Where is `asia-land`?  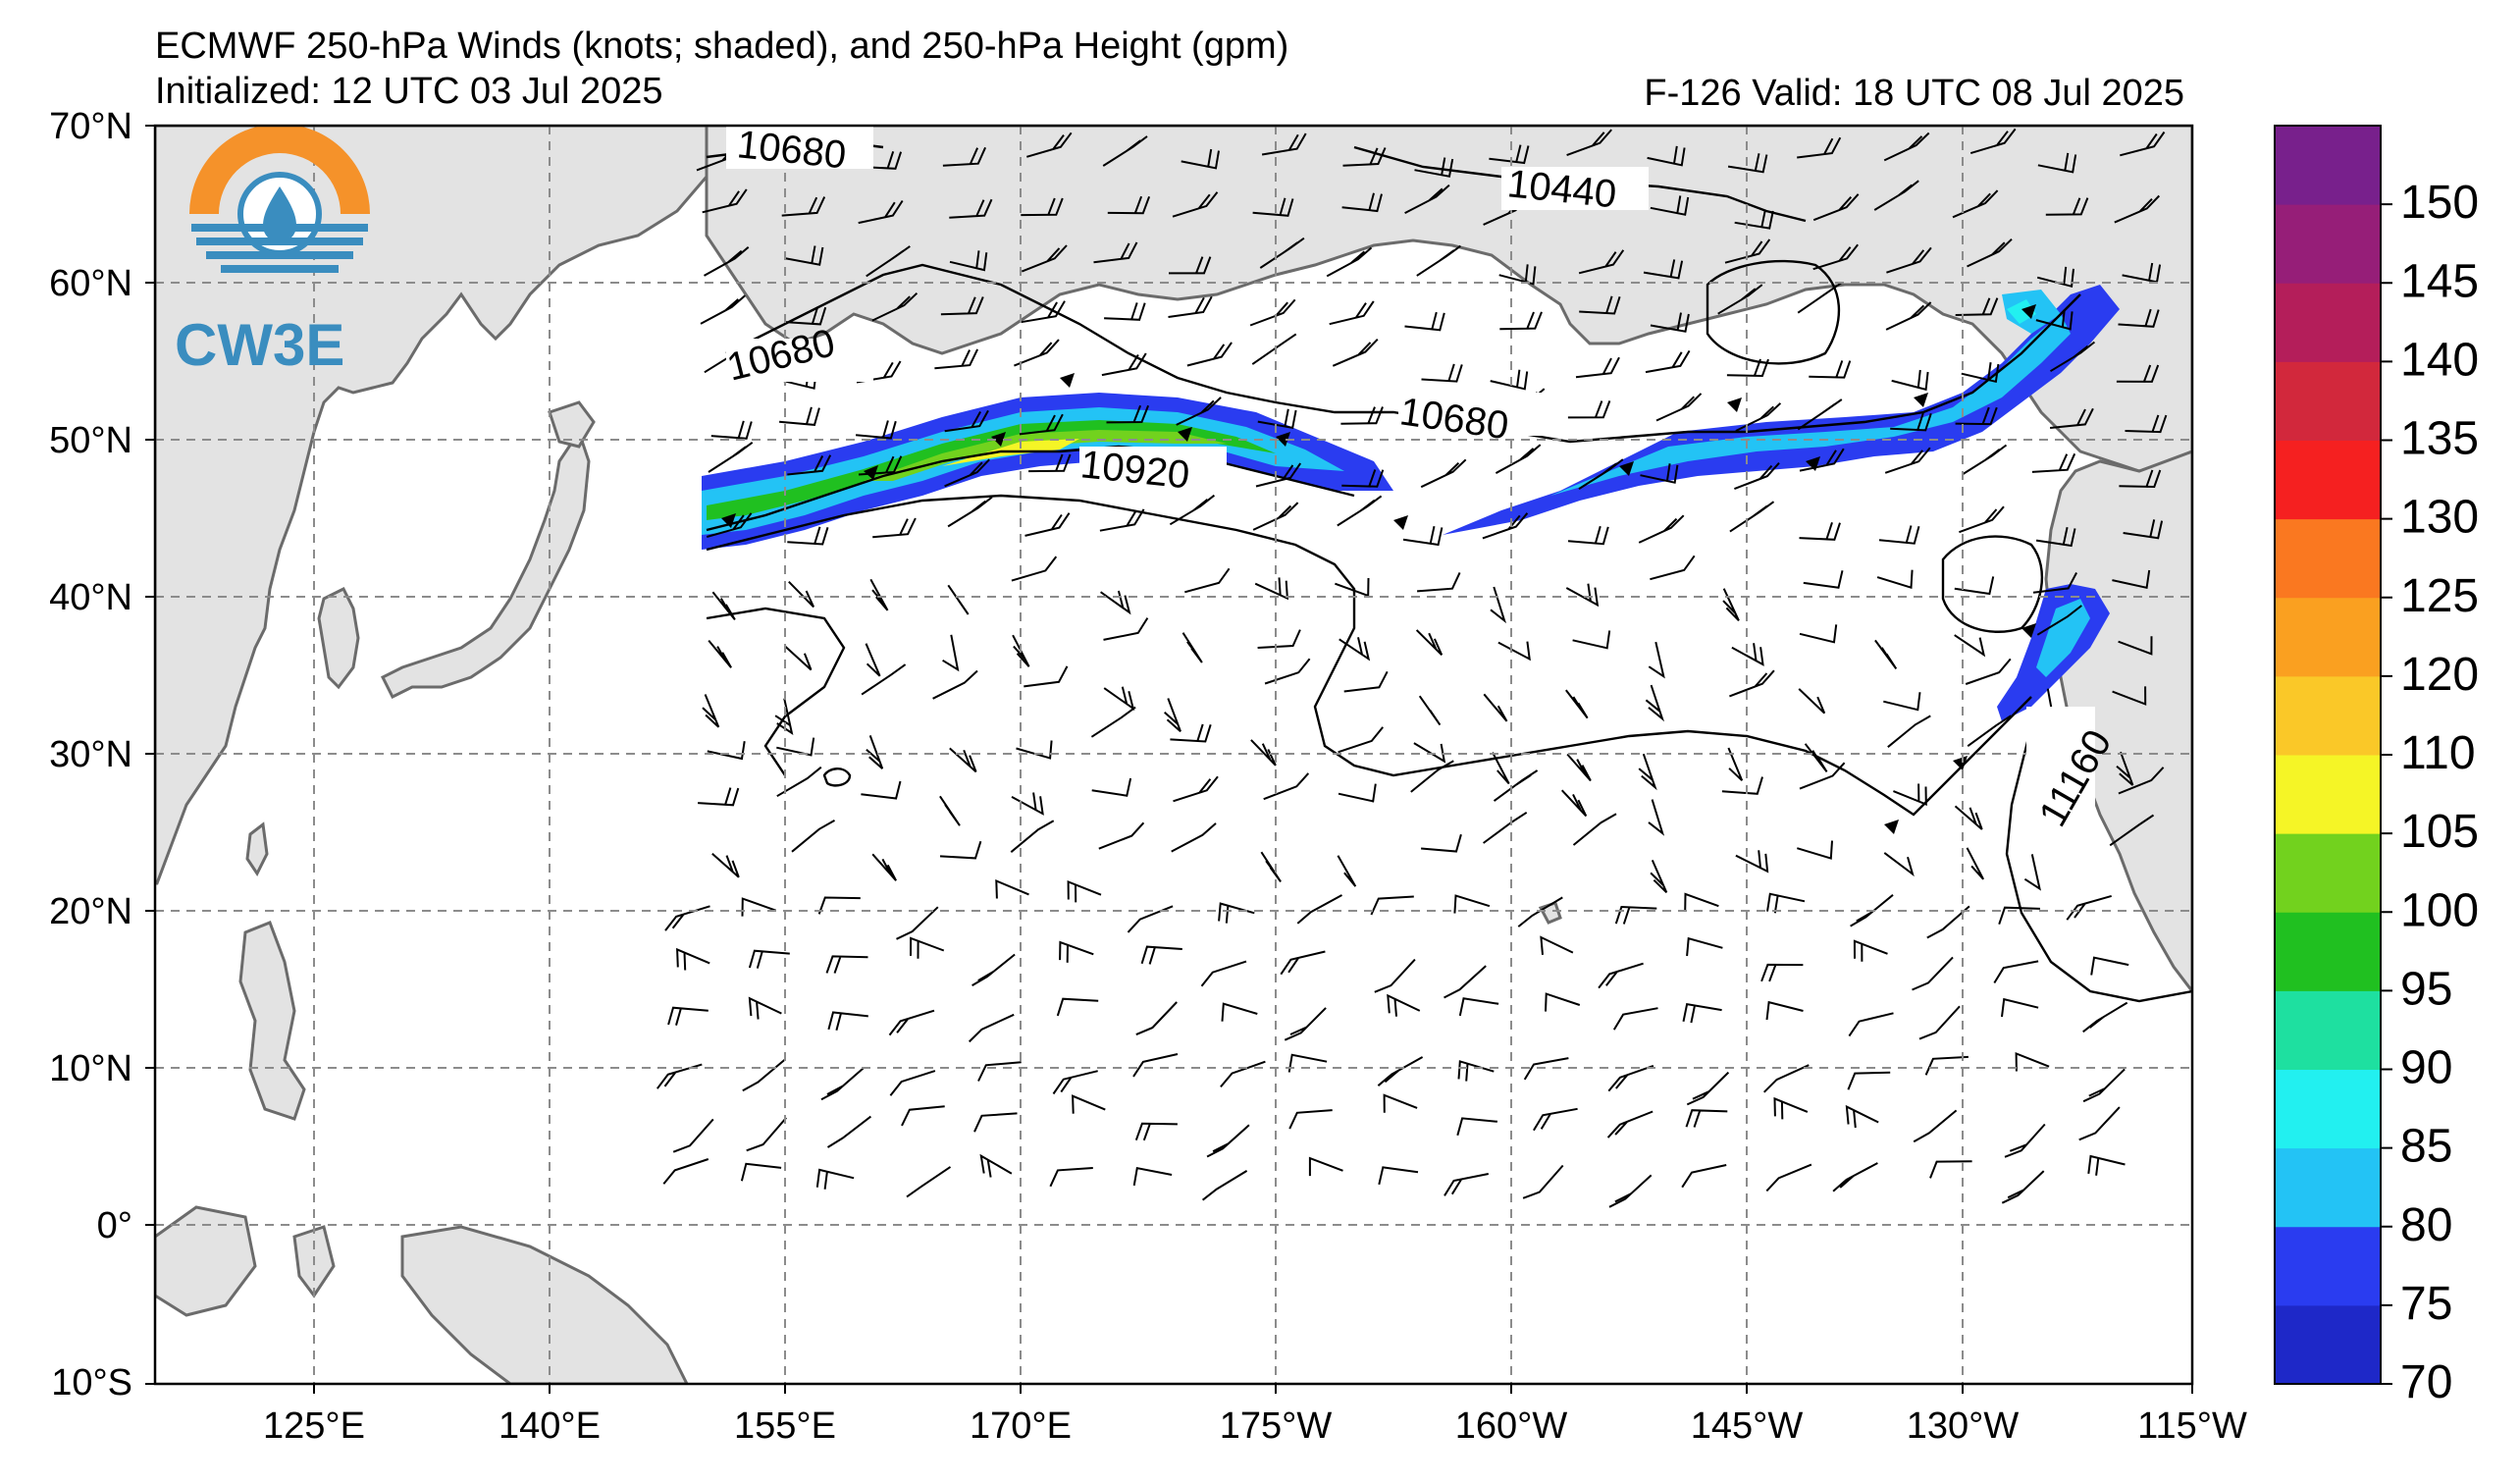
asia-land is located at coordinates (432, 505).